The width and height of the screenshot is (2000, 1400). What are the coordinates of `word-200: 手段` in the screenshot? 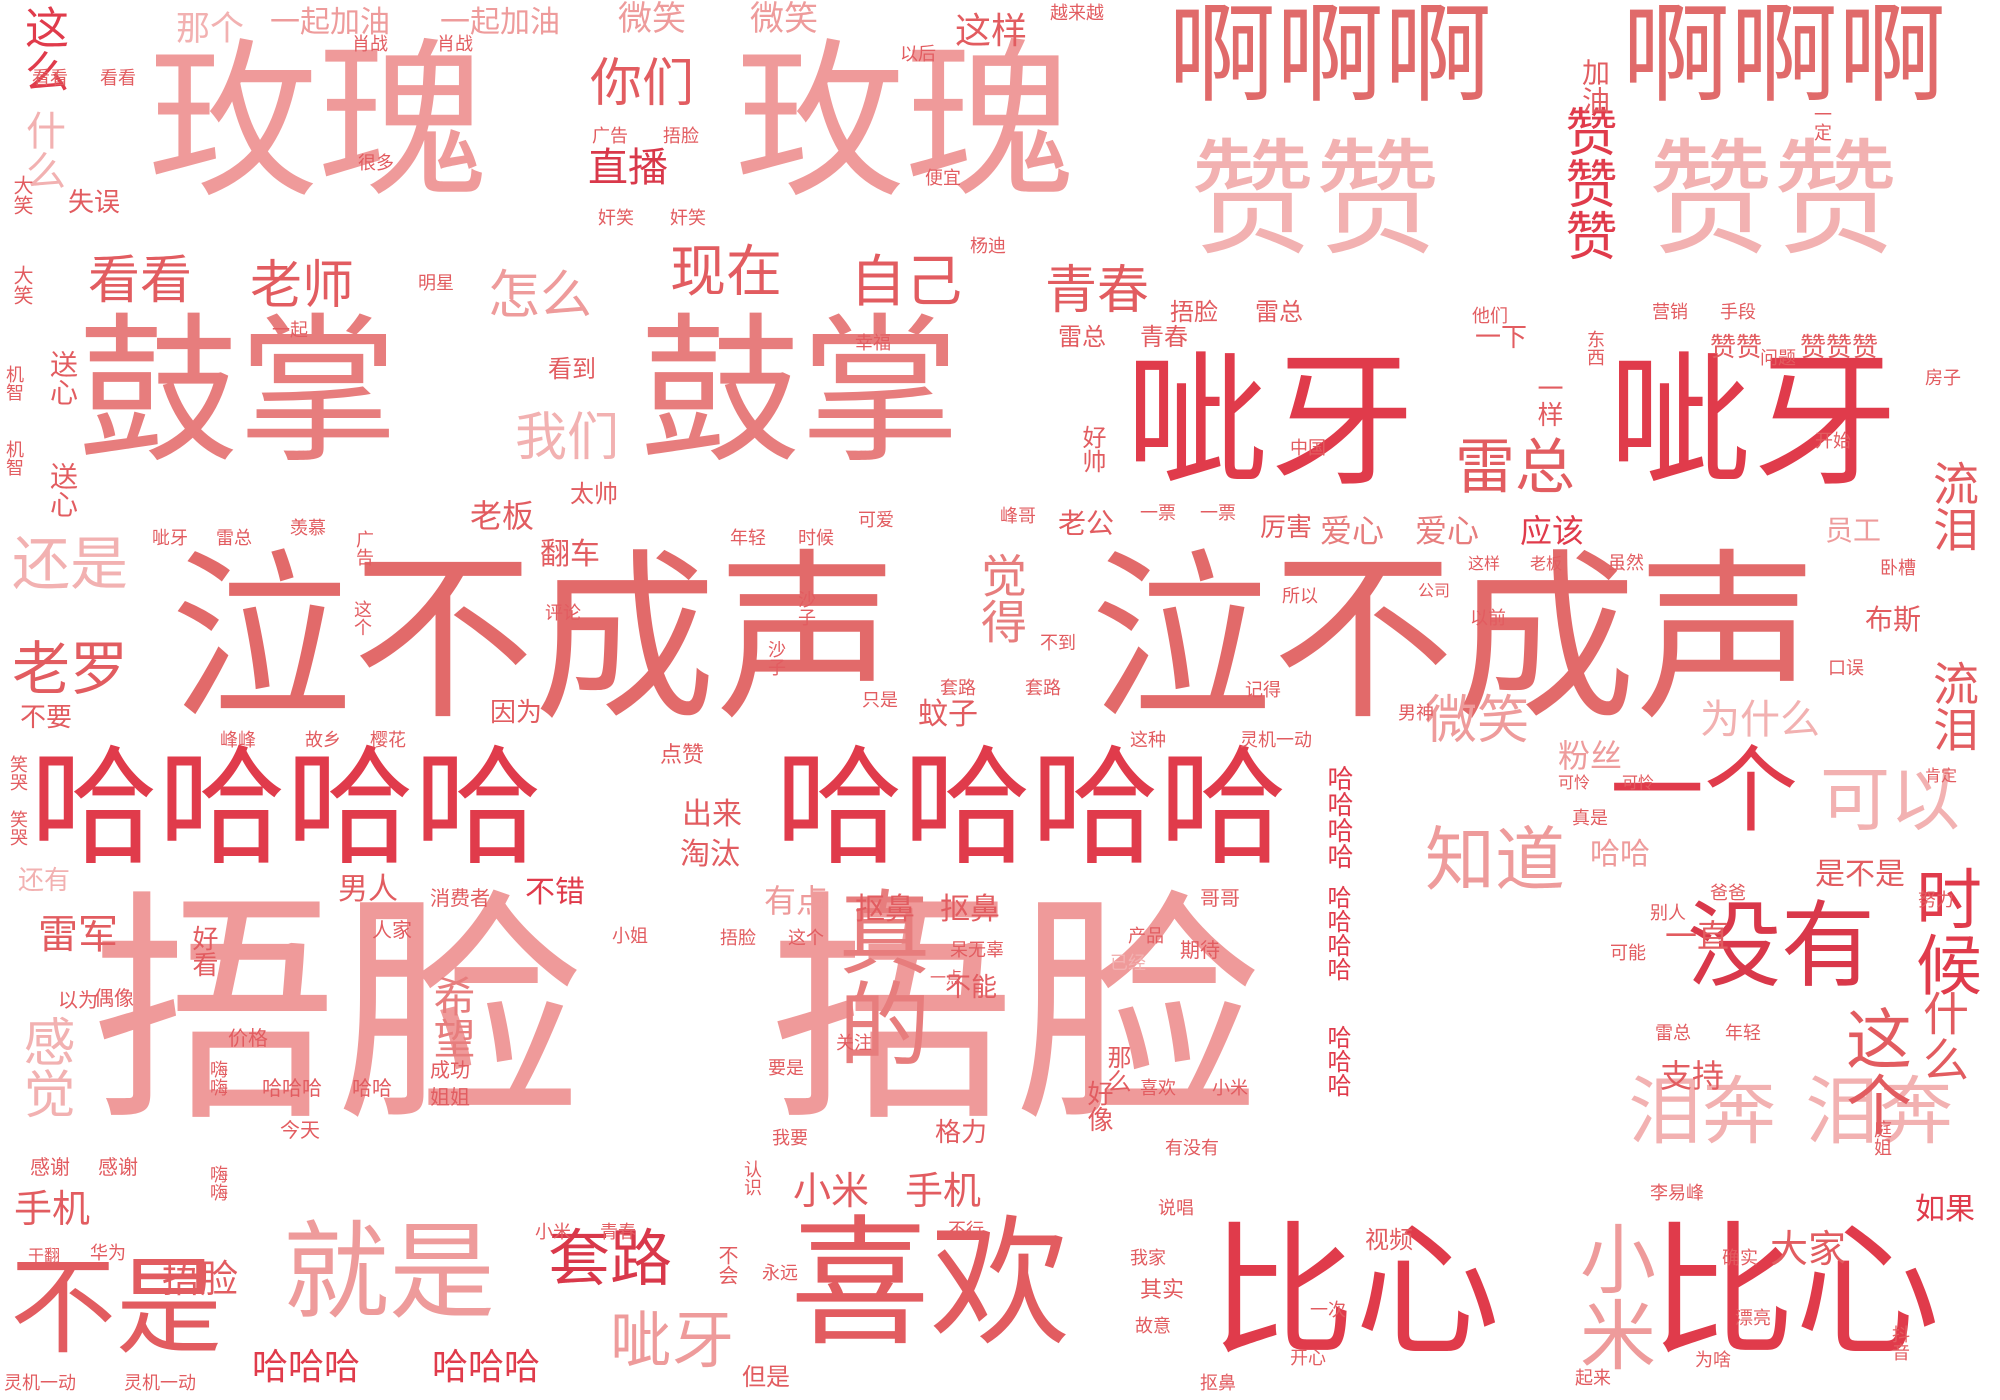 It's located at (1738, 312).